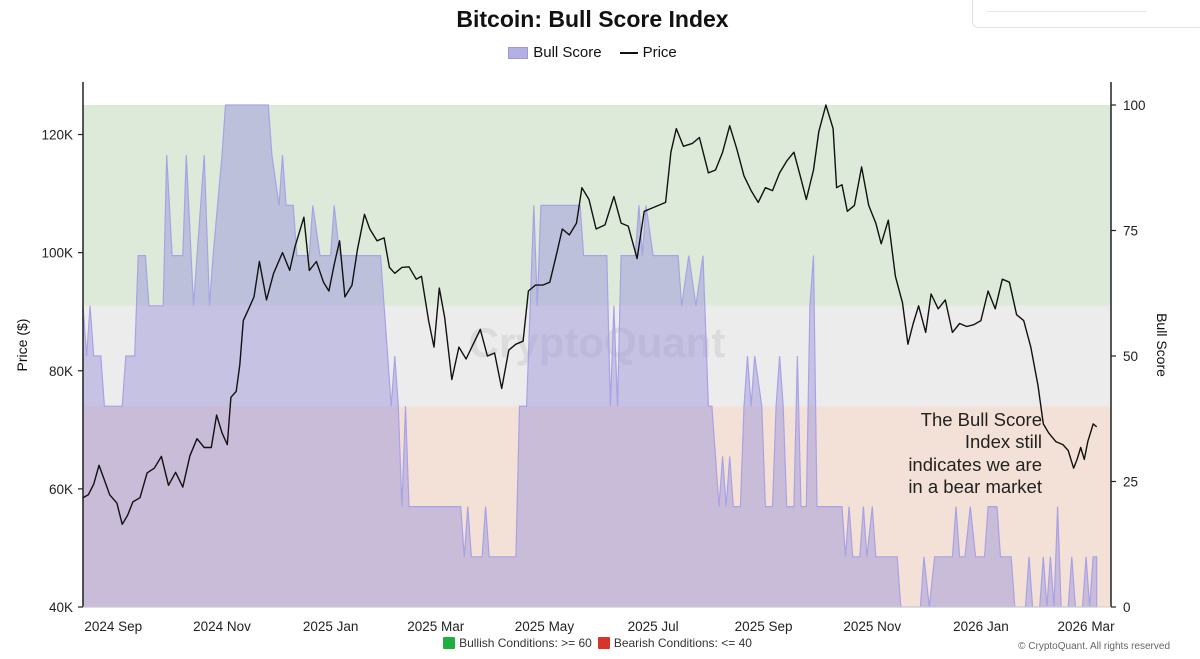  I want to click on y-left-tick-label: 120K, so click(57, 135).